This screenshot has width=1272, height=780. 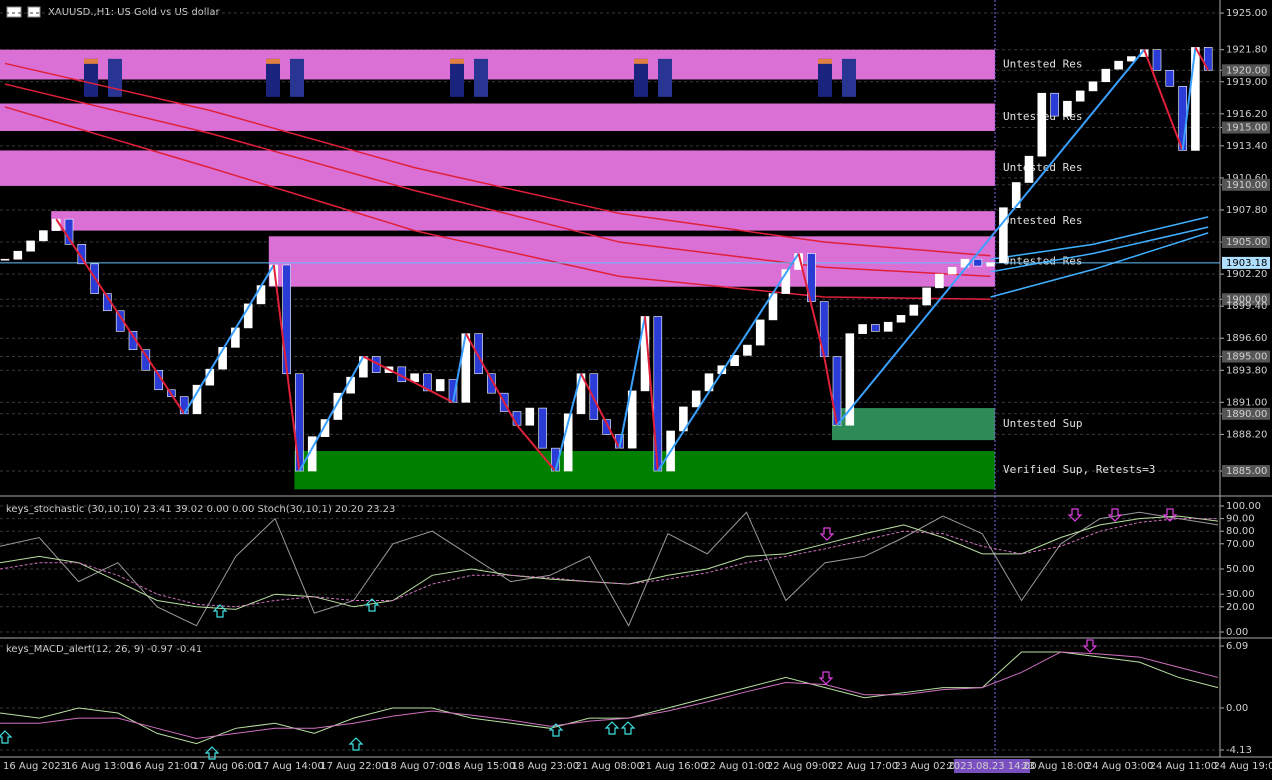 What do you see at coordinates (1246, 50) in the screenshot?
I see `y-tick-label: 1921.80` at bounding box center [1246, 50].